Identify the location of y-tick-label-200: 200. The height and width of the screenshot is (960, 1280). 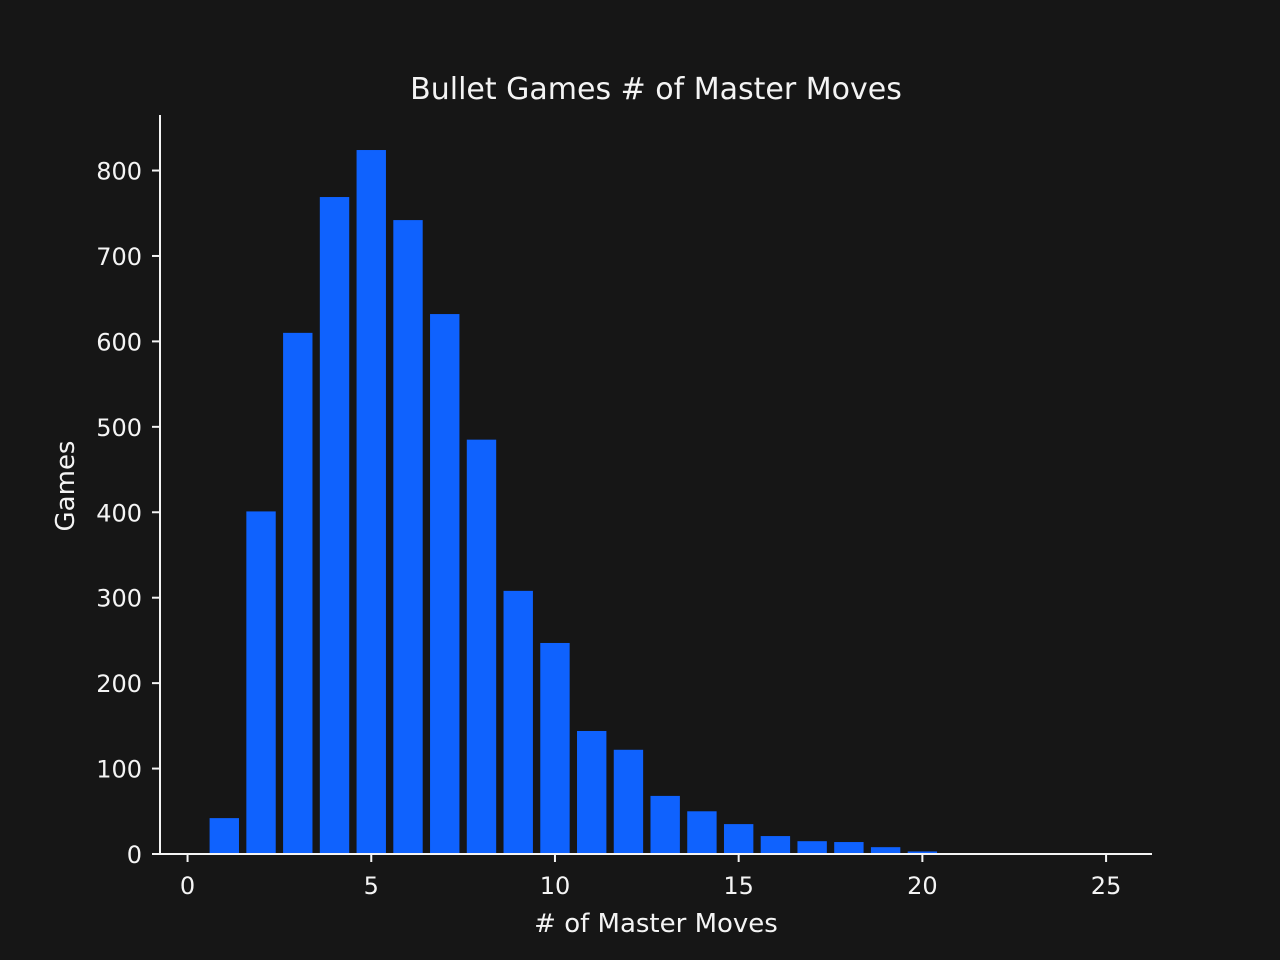
(119, 684).